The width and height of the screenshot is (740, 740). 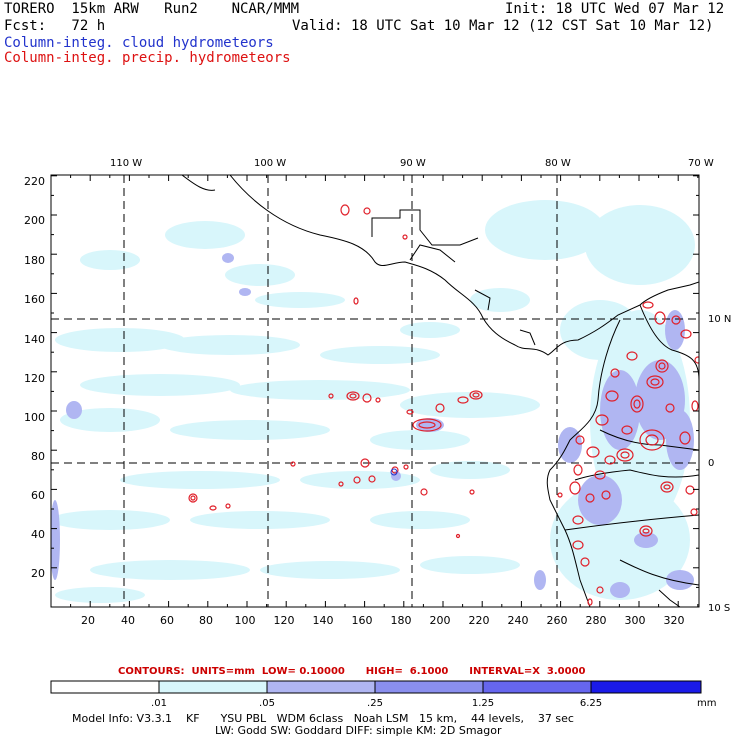 What do you see at coordinates (557, 620) in the screenshot?
I see `x-tick-260: 260` at bounding box center [557, 620].